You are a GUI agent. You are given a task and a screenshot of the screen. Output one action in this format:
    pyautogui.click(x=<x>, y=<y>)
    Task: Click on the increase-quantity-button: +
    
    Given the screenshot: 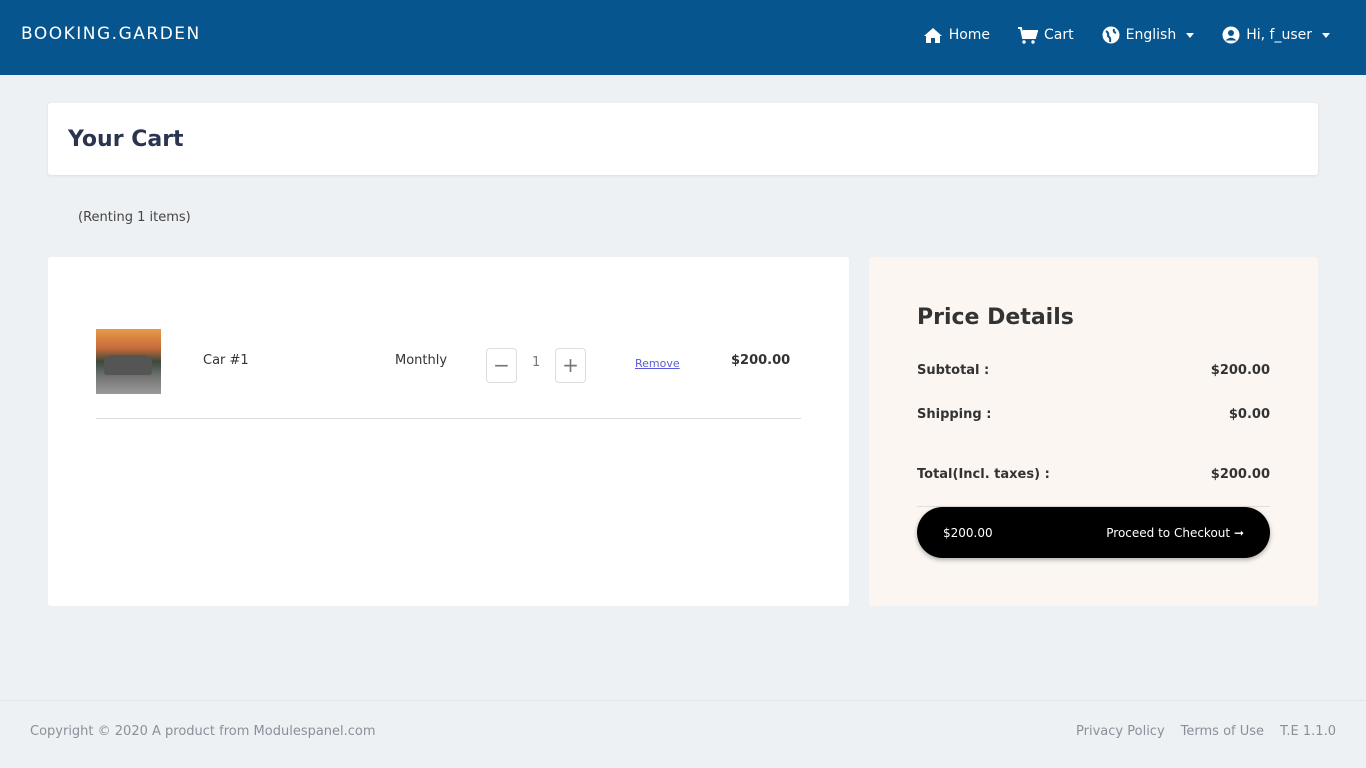 What is the action you would take?
    pyautogui.click(x=570, y=365)
    